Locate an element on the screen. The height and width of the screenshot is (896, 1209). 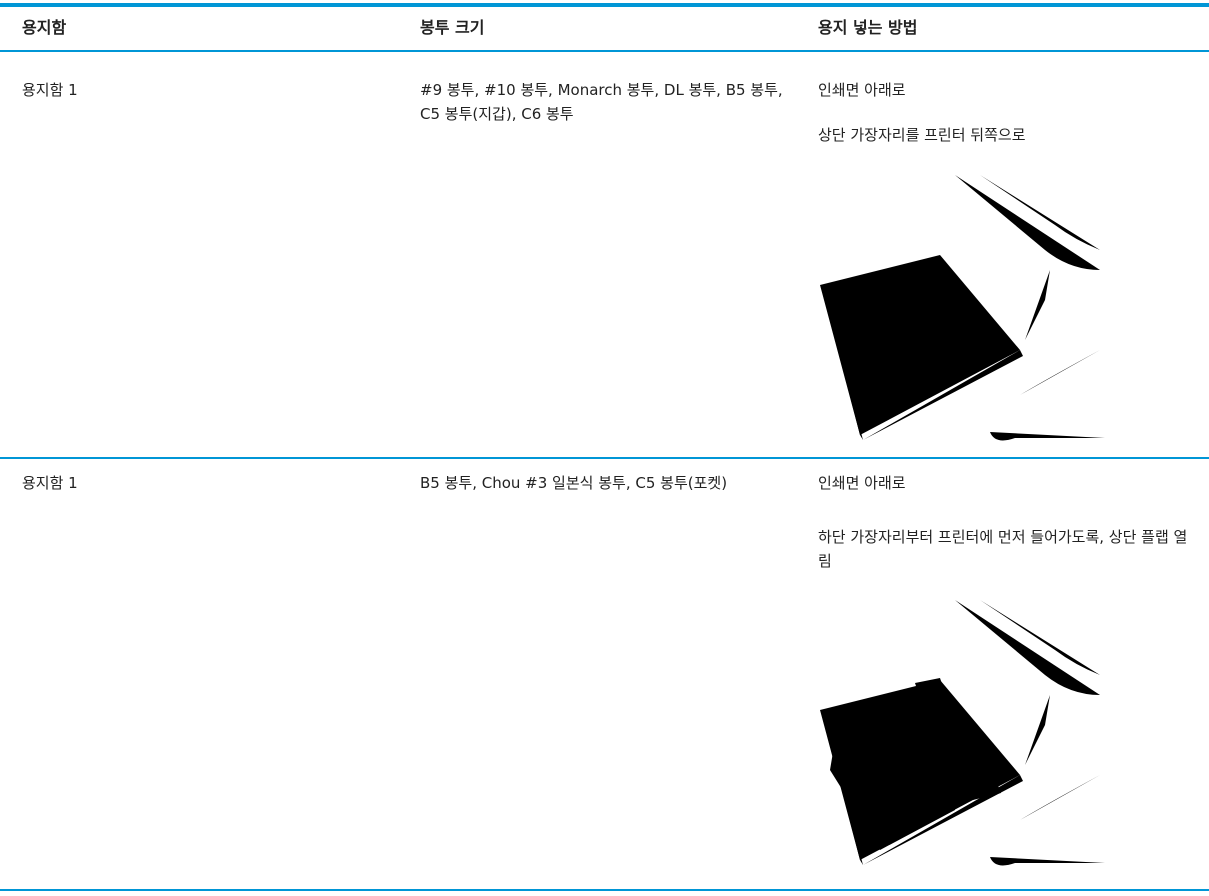
header-cell: 용지함 is located at coordinates (44, 27).